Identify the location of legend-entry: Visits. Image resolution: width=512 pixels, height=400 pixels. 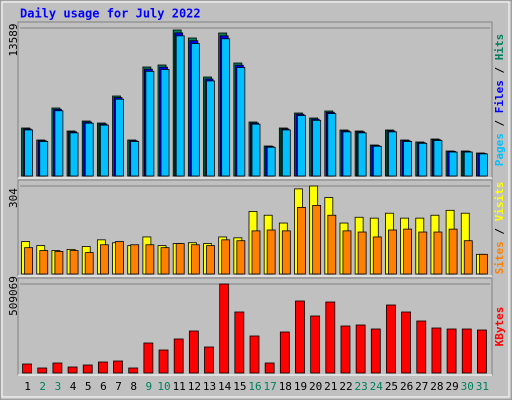
(499, 202).